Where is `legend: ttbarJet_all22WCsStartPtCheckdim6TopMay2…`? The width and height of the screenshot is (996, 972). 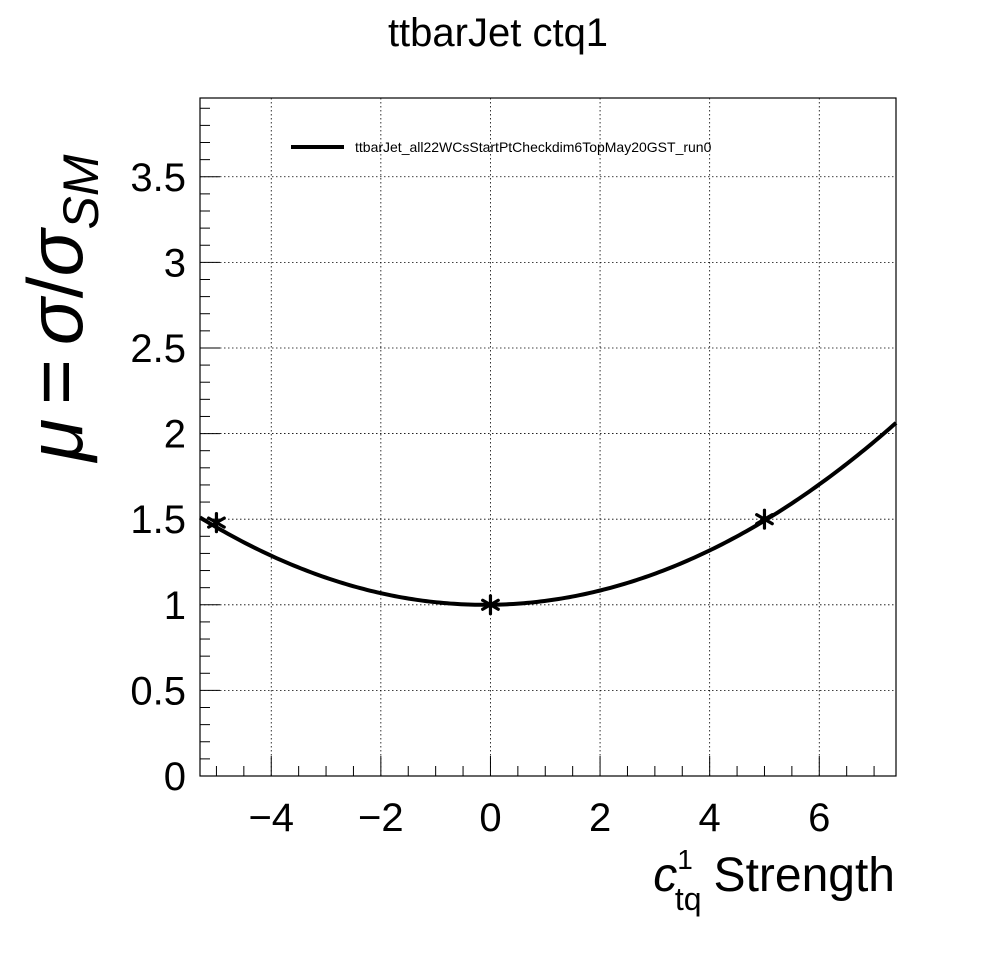 legend: ttbarJet_all22WCsStartPtCheckdim6TopMay2… is located at coordinates (501, 147).